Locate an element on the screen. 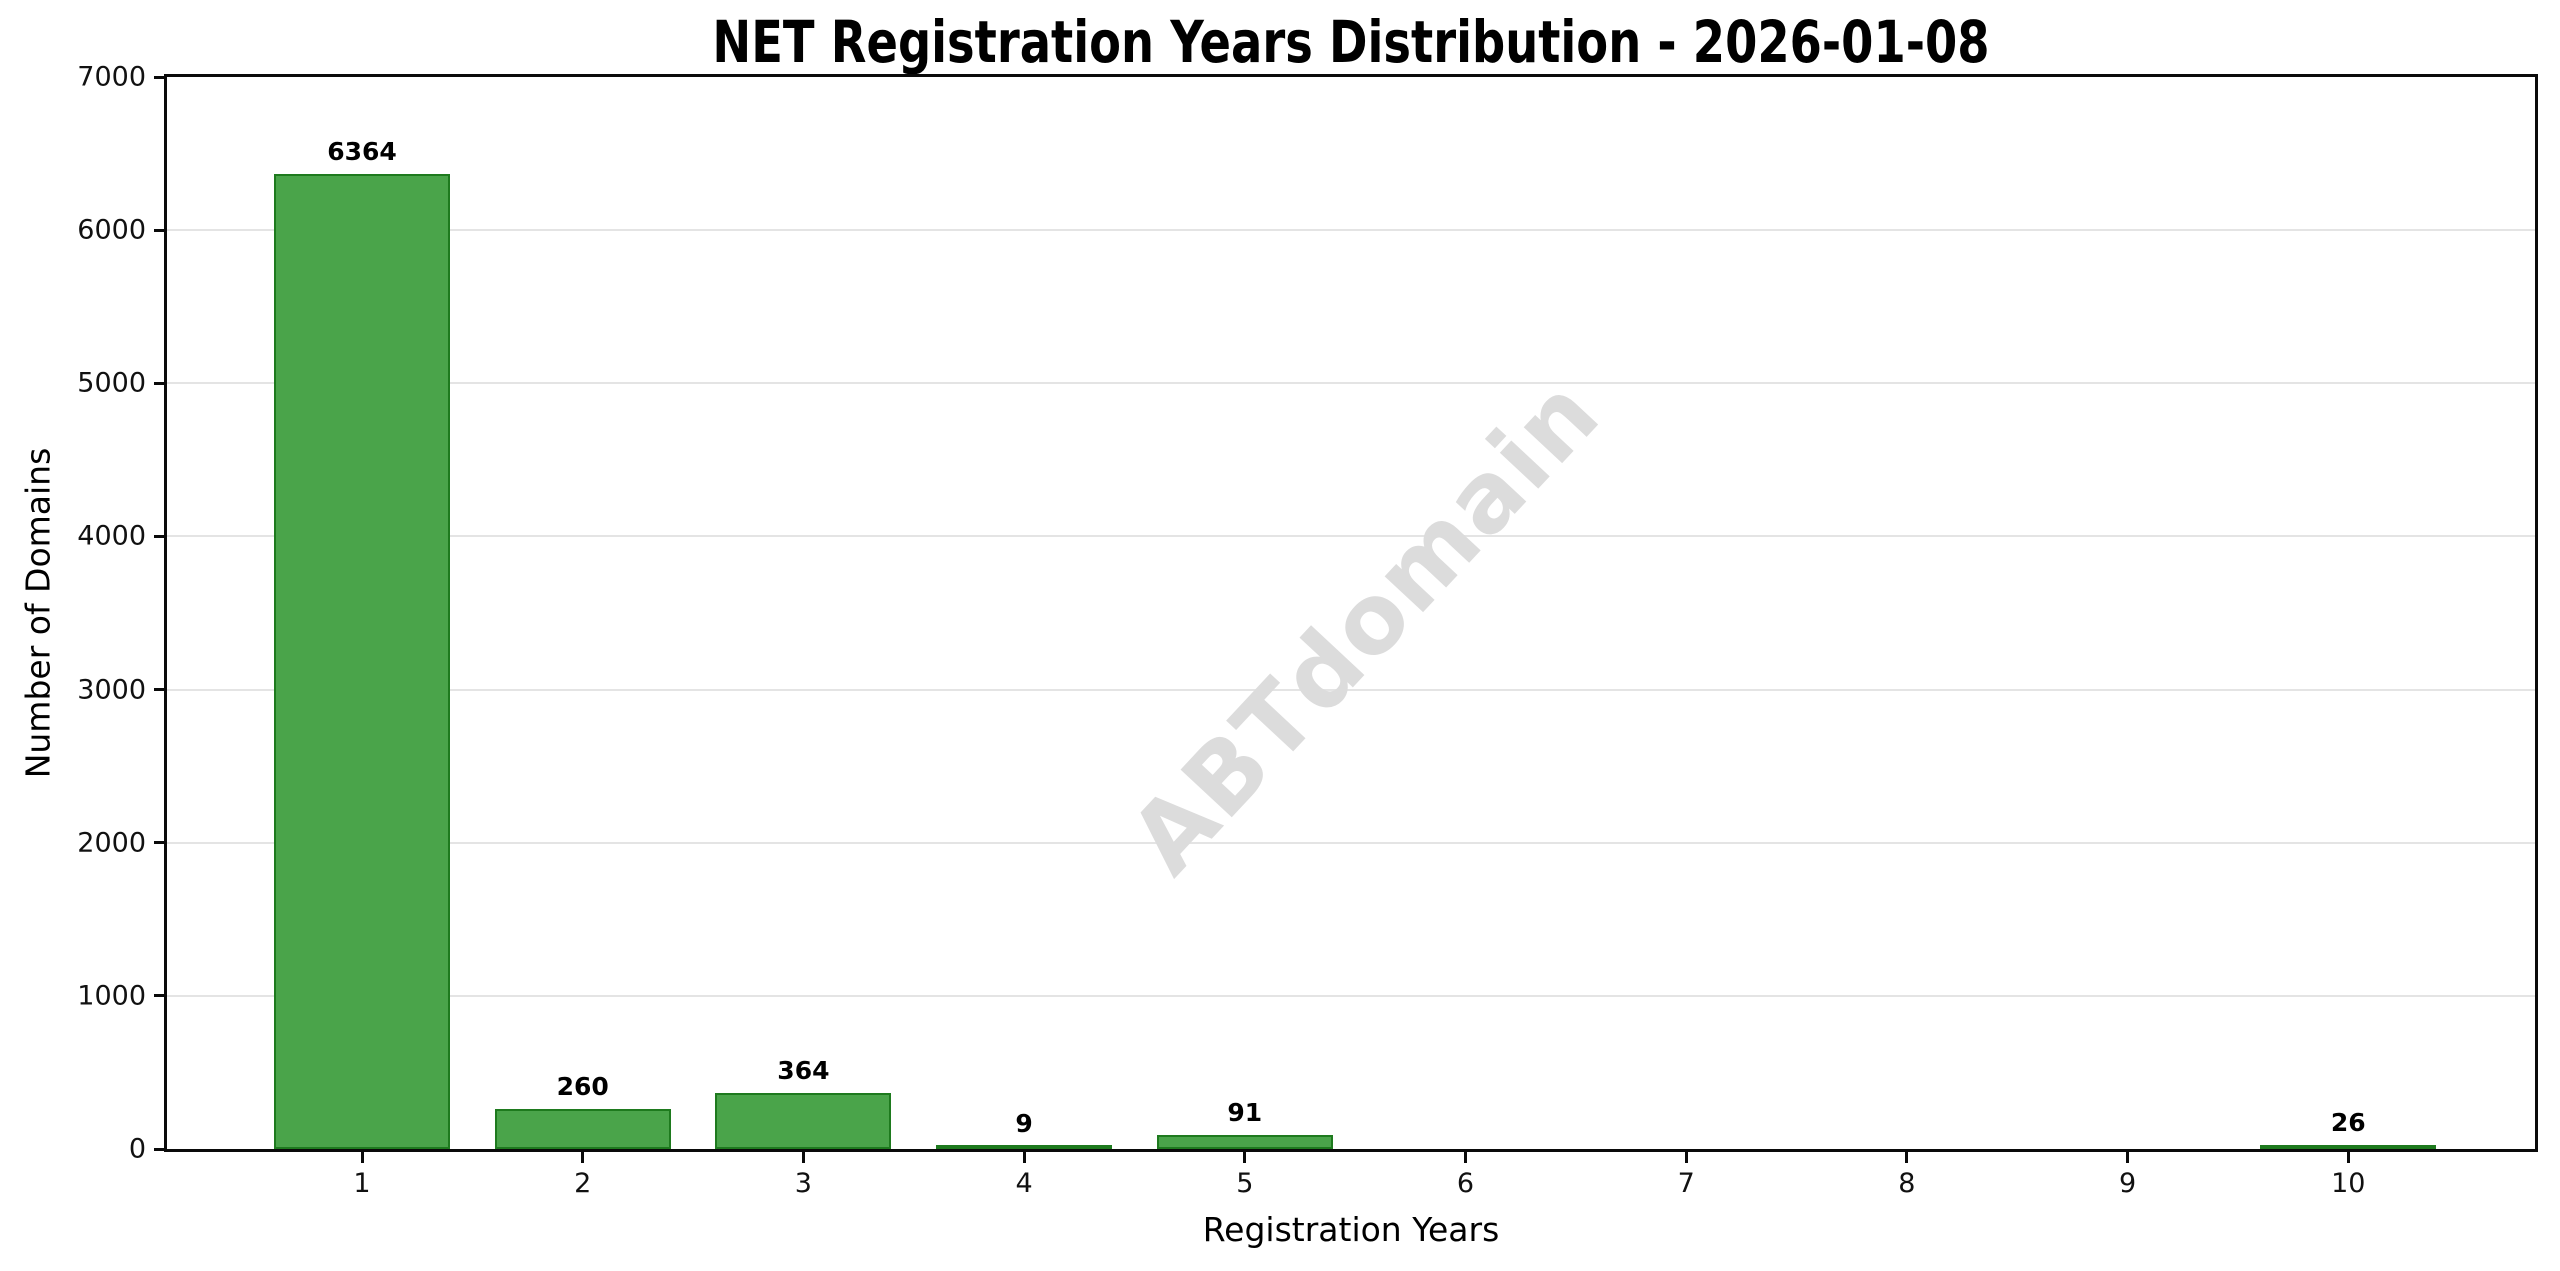  bar-value-label-3: 364 is located at coordinates (803, 1071).